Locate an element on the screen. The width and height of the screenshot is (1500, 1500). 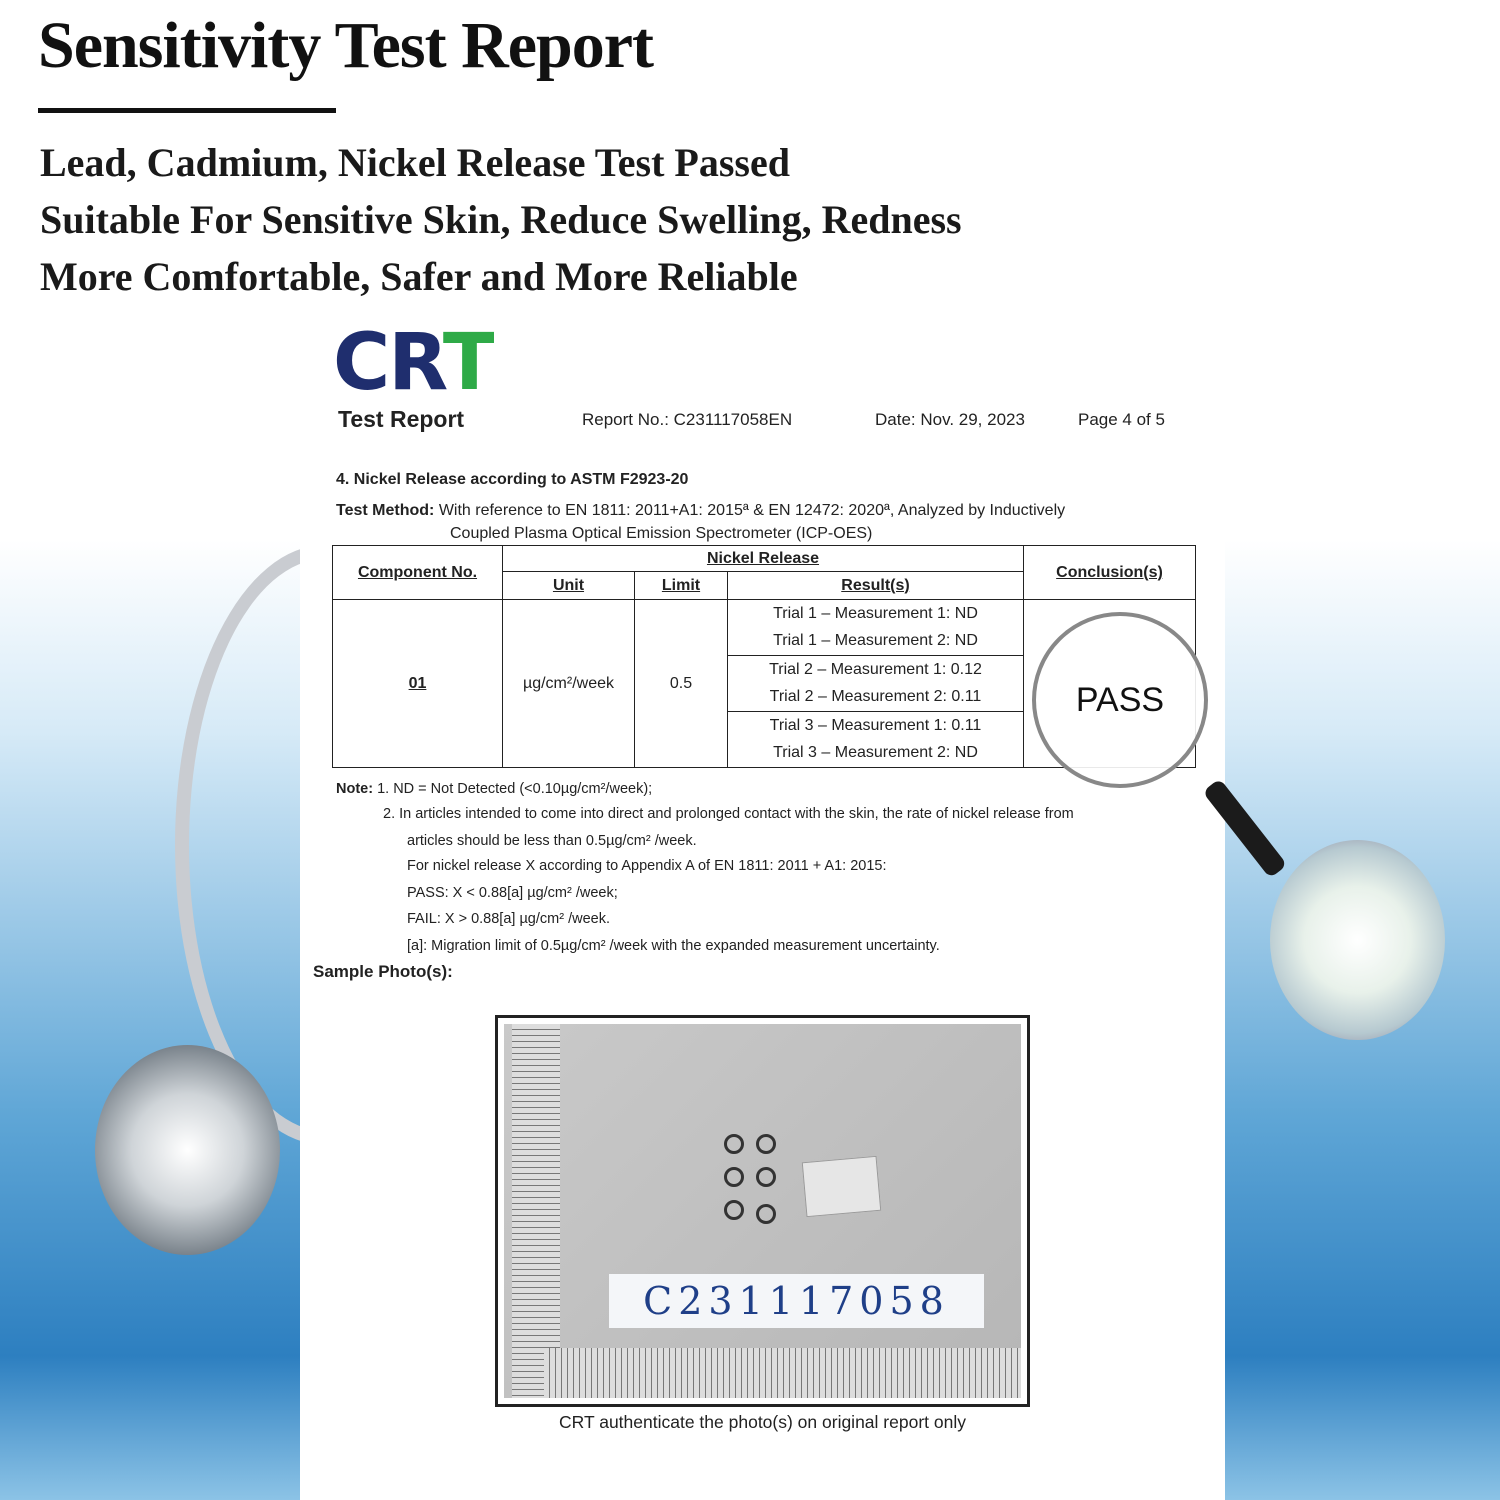
report-date: Date: Nov. 29, 2023 is located at coordinates (950, 419).